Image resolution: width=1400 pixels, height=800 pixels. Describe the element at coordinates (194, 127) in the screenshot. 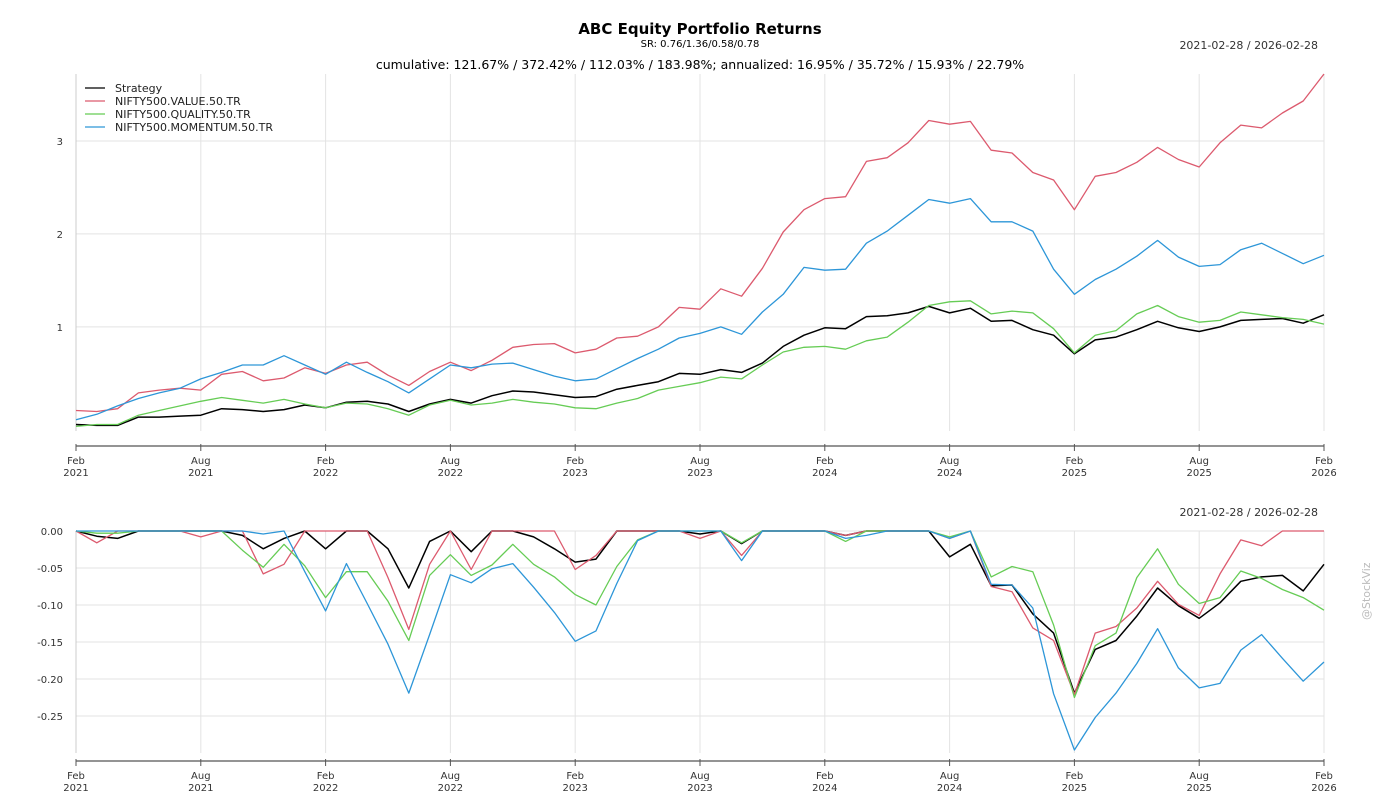

I see `legend-entry: NIFTY500.MOMENTUM.50.TR` at that location.